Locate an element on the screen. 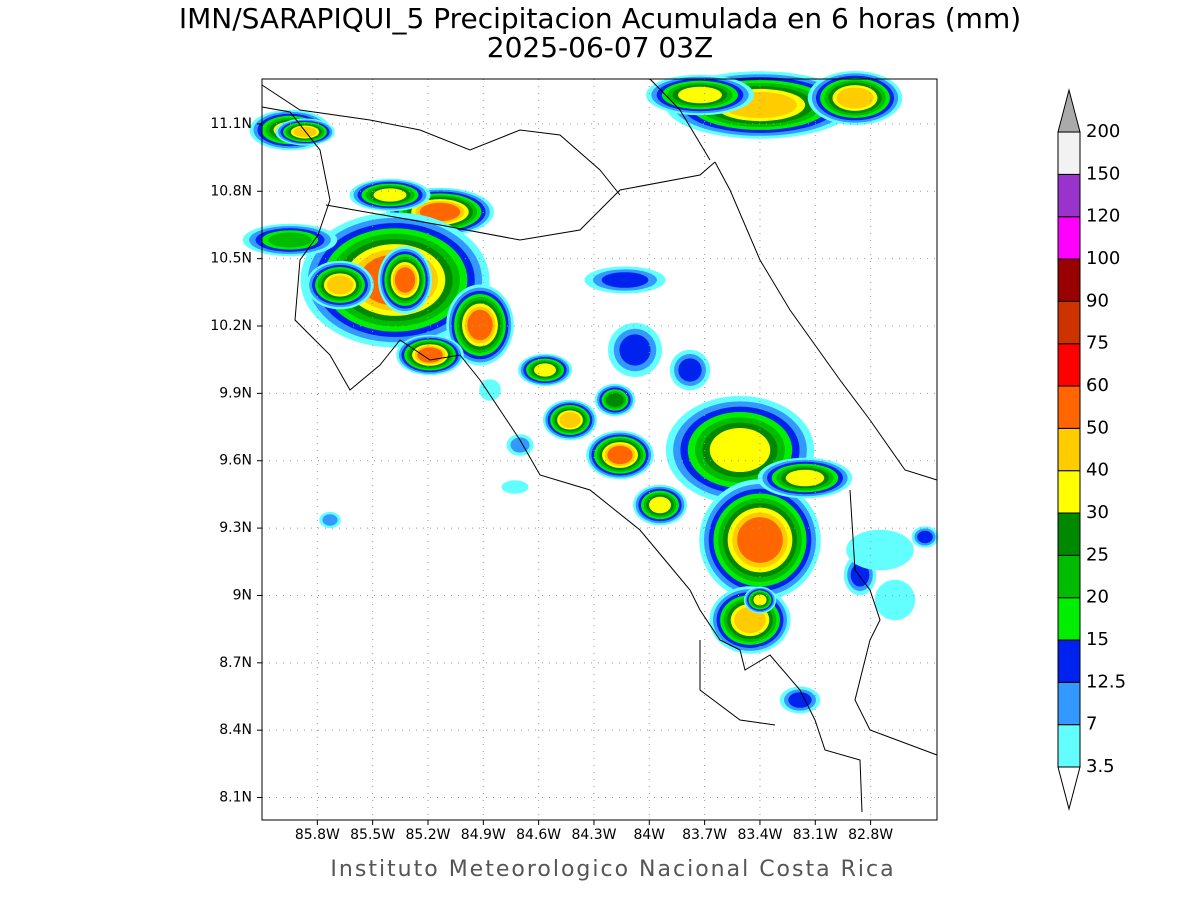 The width and height of the screenshot is (1200, 904). lat-label: 10.2N is located at coordinates (231, 326).